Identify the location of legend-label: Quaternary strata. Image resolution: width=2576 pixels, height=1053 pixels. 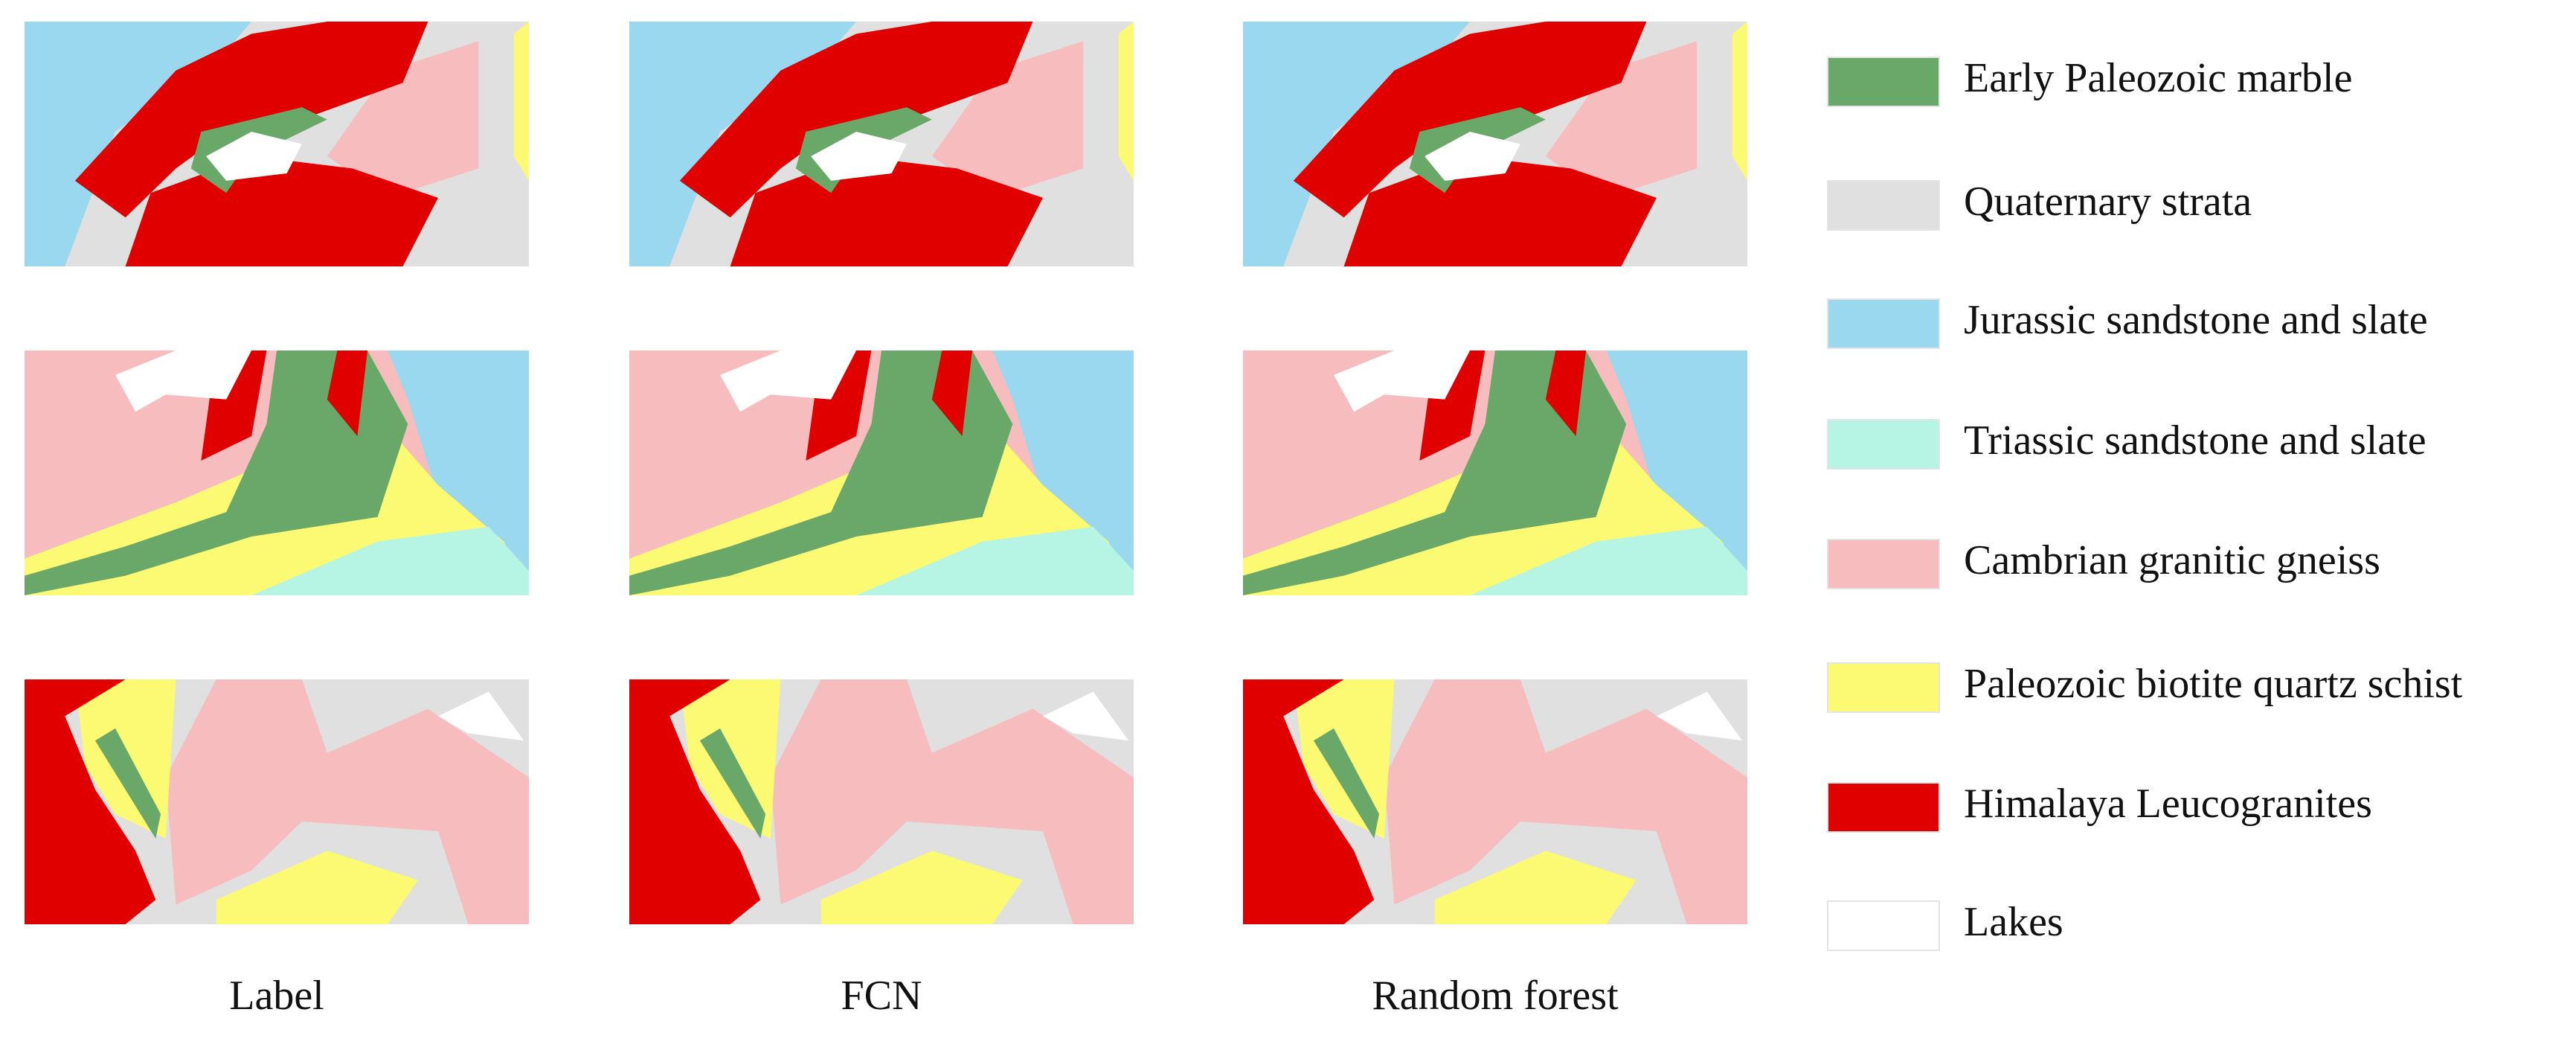
(2108, 202).